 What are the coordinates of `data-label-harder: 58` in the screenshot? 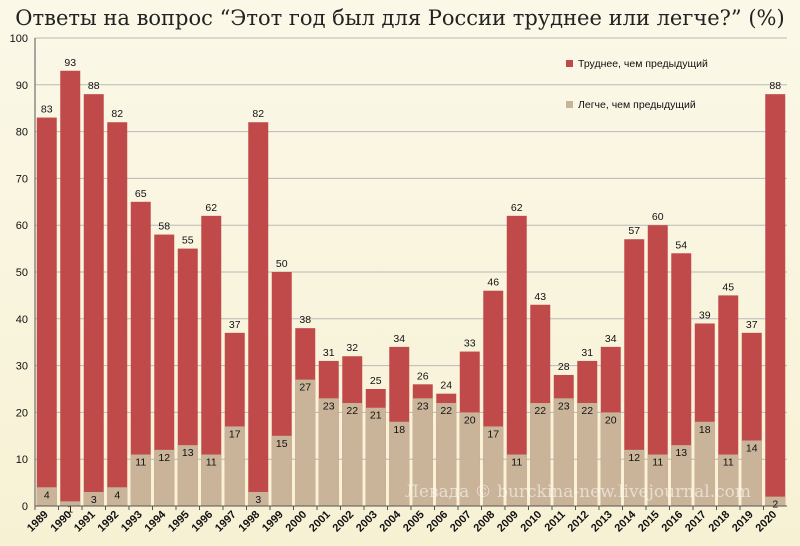 It's located at (164, 227).